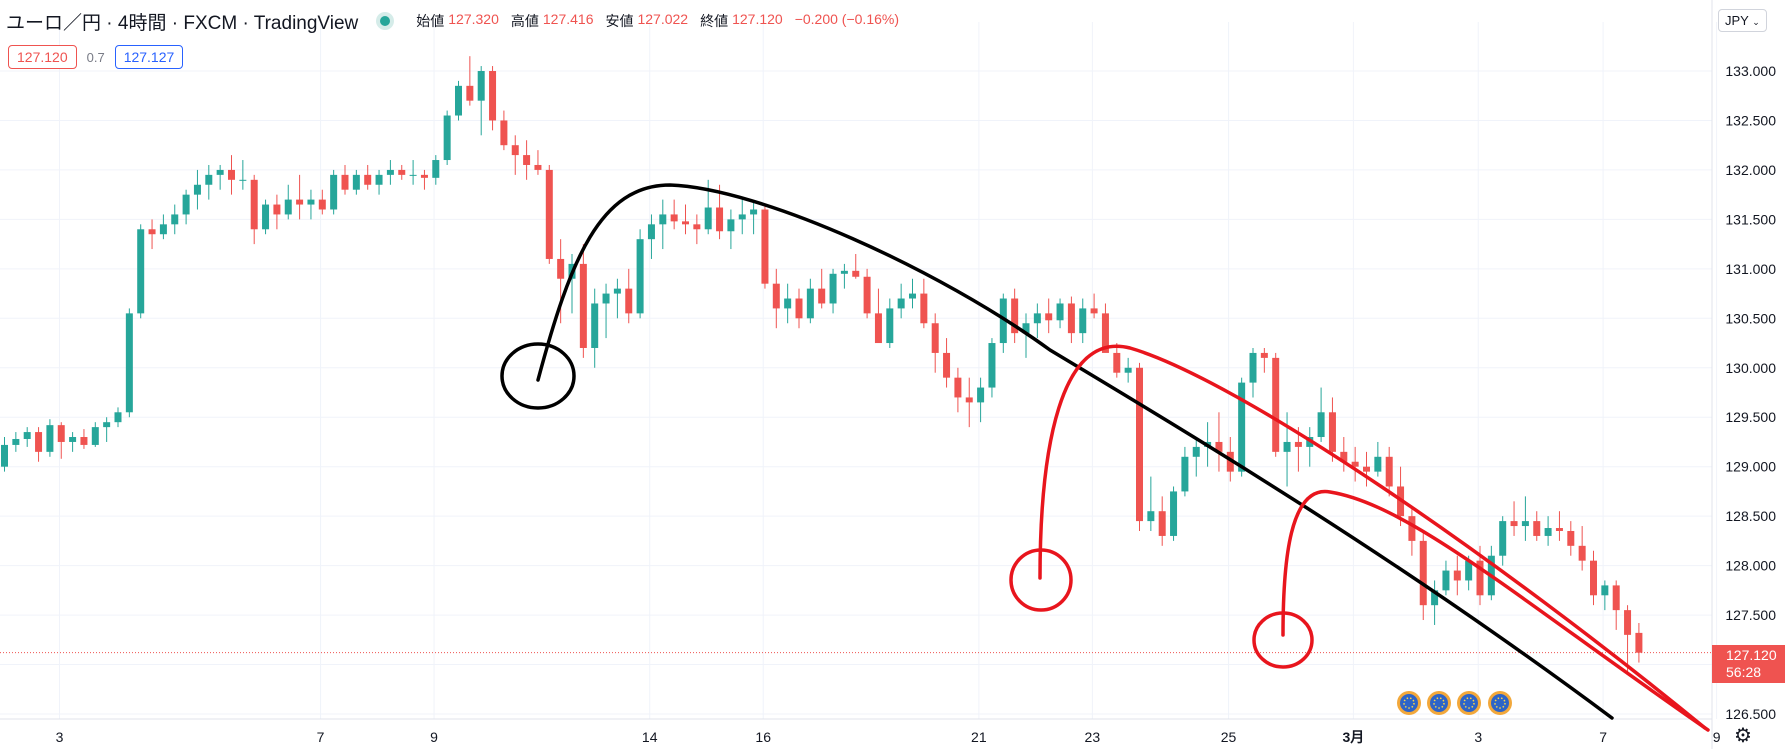 The image size is (1785, 749). I want to click on currency-button: JPY ⌄, so click(1742, 20).